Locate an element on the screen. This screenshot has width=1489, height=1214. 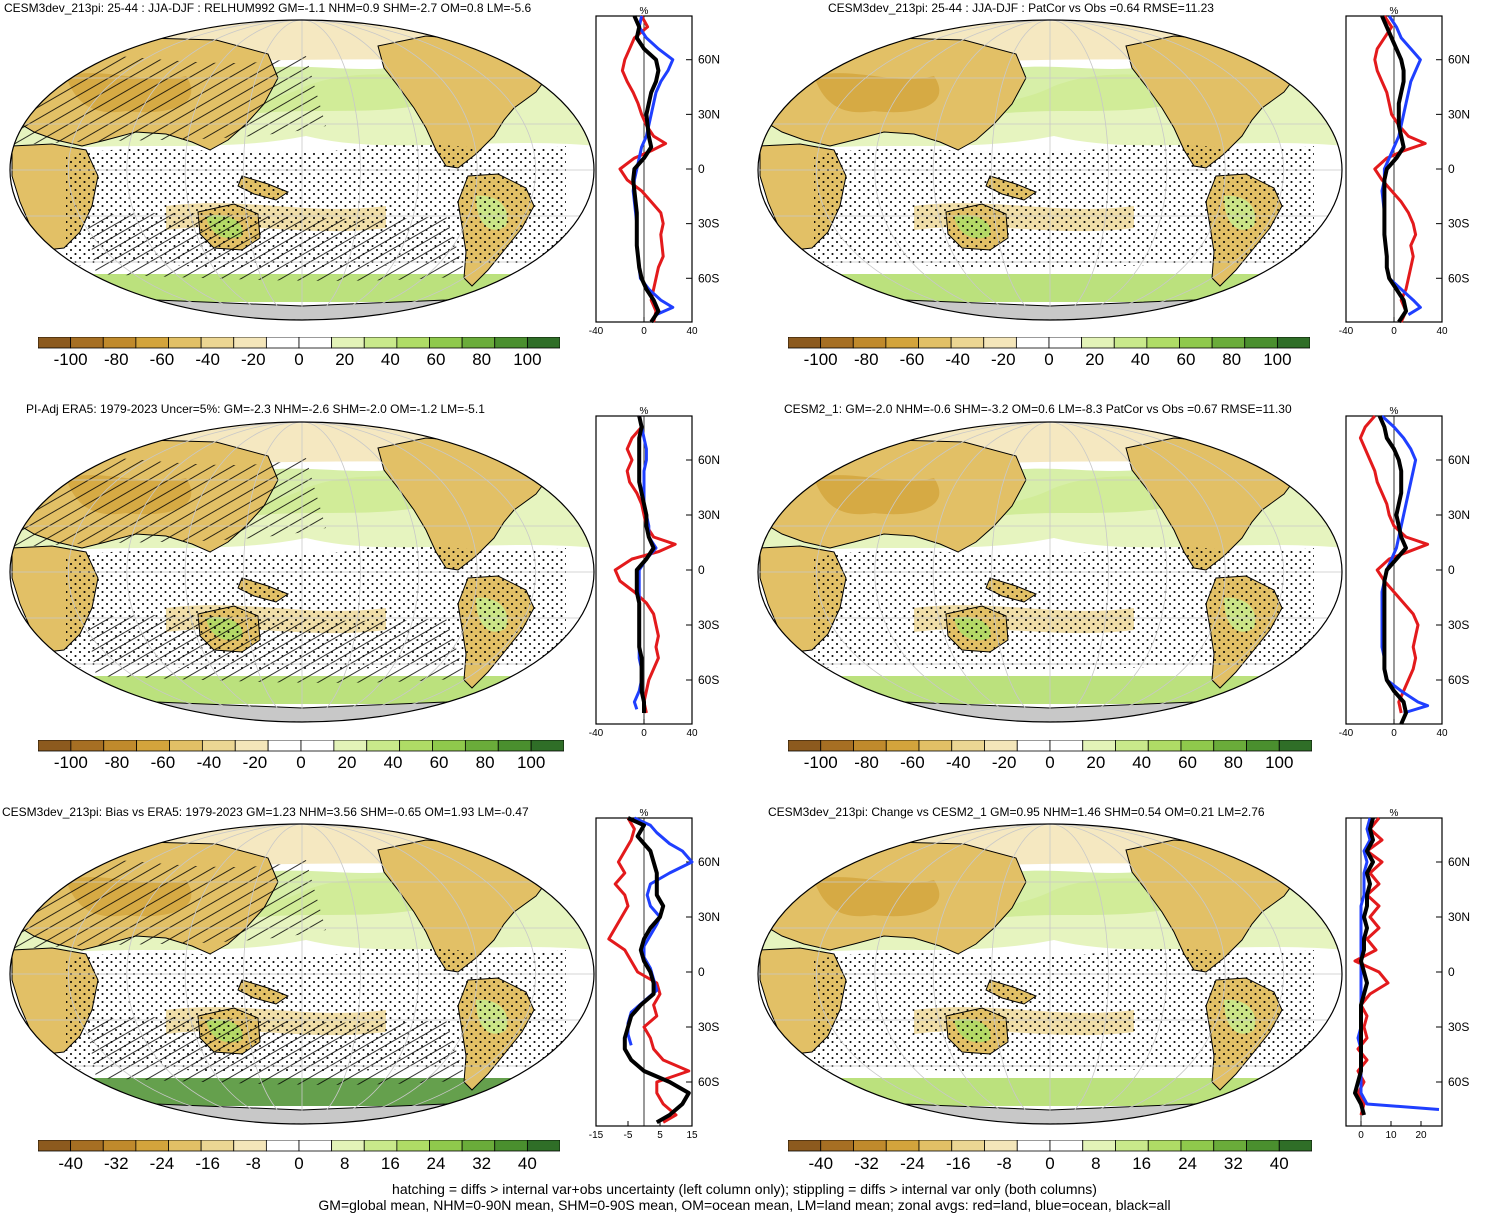
zonal-x-tick-label: -5 is located at coordinates (628, 1135).